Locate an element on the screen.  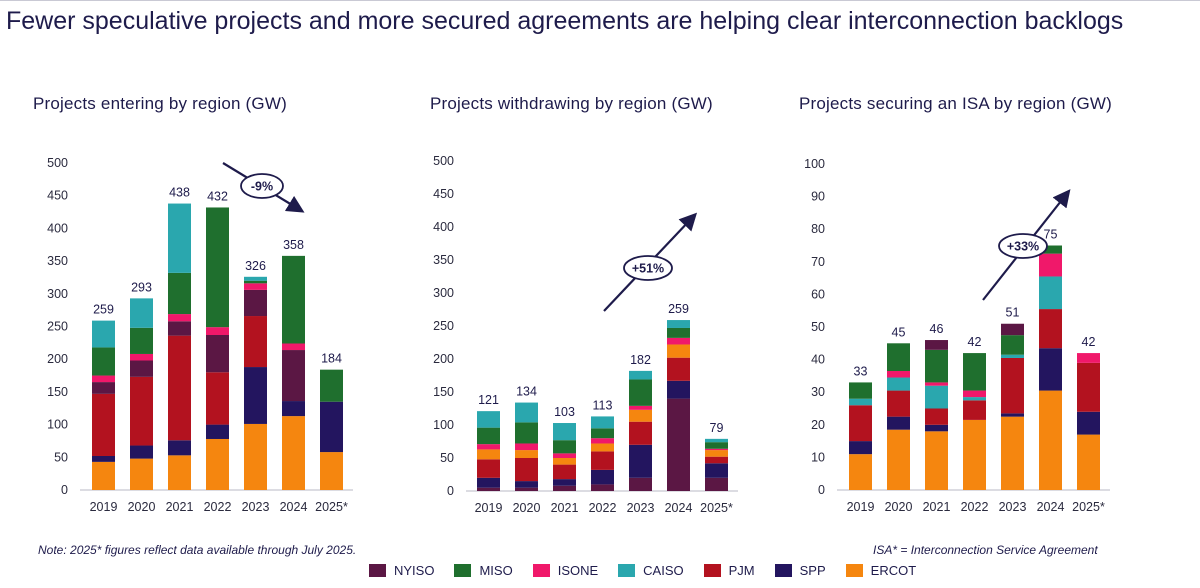
top-rule is located at coordinates (600, 0).